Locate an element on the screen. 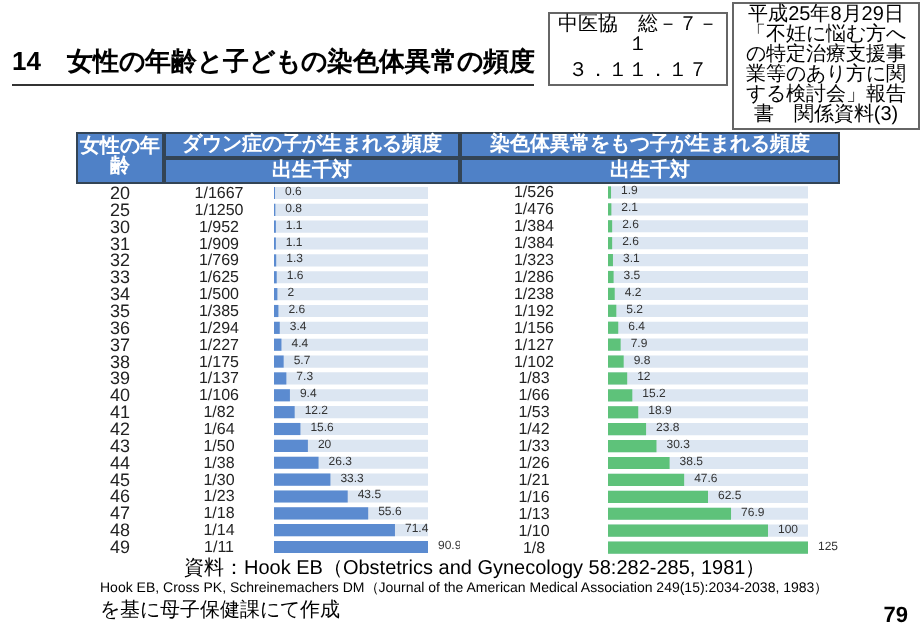 This screenshot has height=640, width=924. text: 1/137 is located at coordinates (219, 378).